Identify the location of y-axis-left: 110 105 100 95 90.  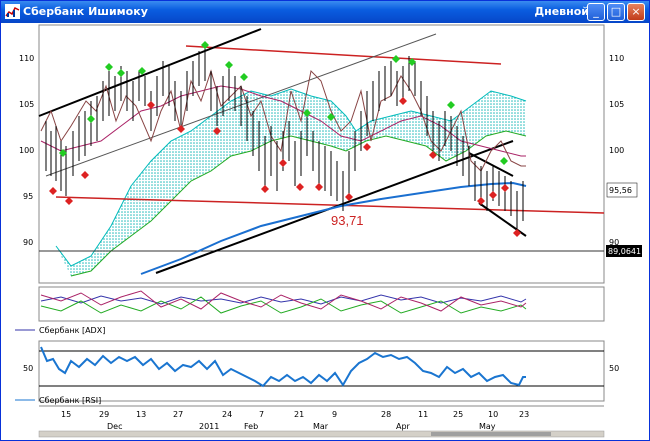
(26, 150).